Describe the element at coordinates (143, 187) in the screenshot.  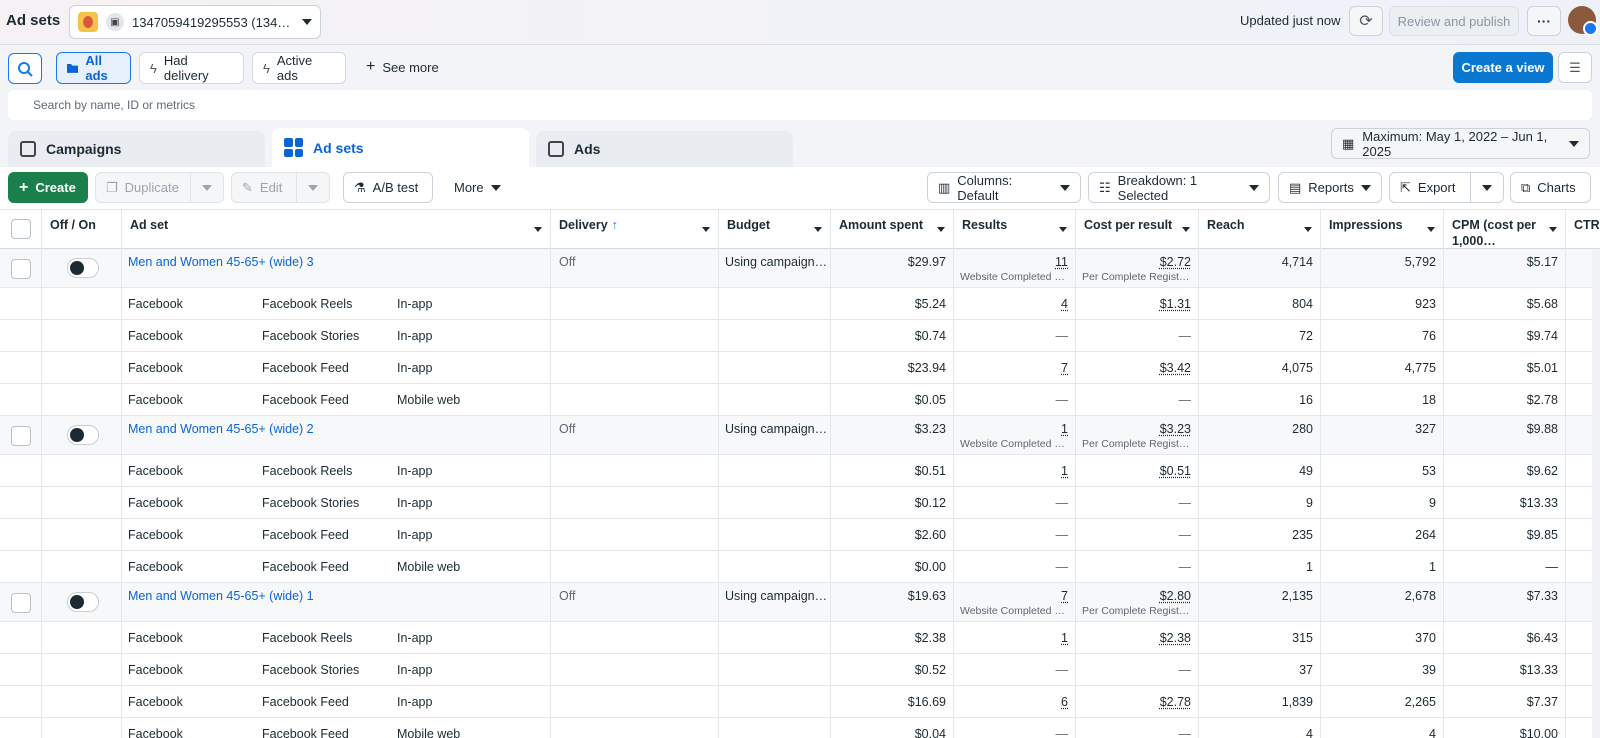
I see `duplicate-button: ❐ Duplicate` at that location.